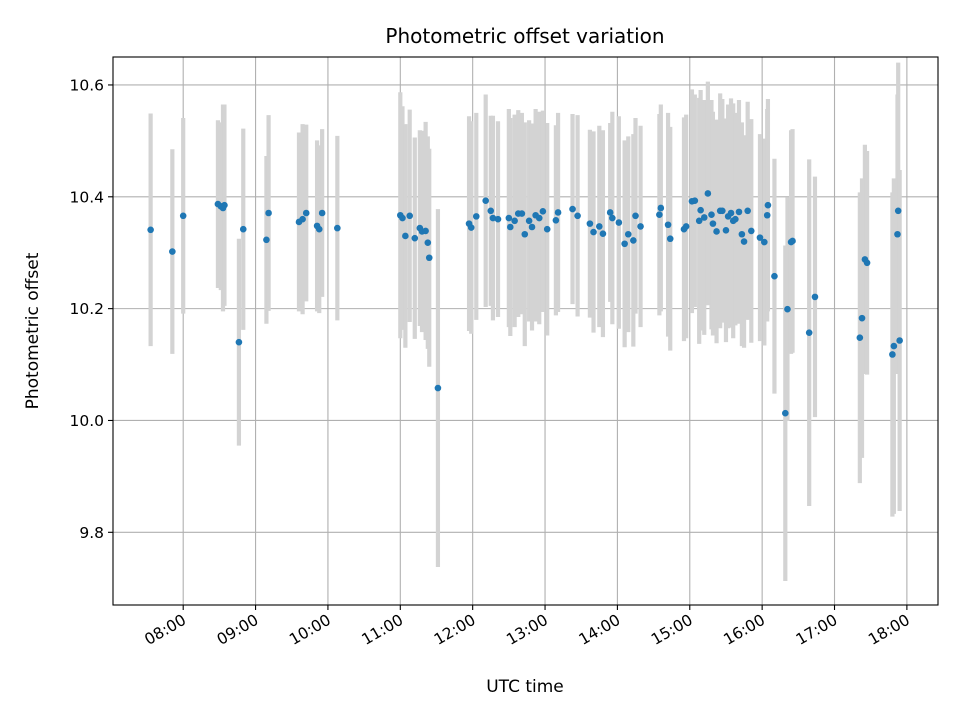 The width and height of the screenshot is (960, 720). What do you see at coordinates (86, 309) in the screenshot?
I see `y-tick-label: 10.2` at bounding box center [86, 309].